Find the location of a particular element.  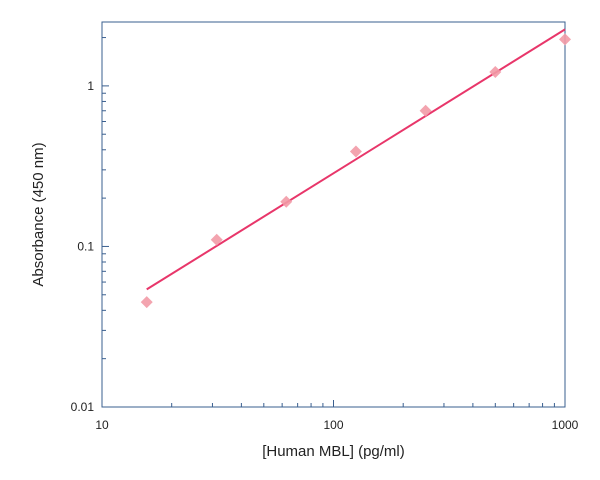

y-axis-ticks is located at coordinates (105, 222).